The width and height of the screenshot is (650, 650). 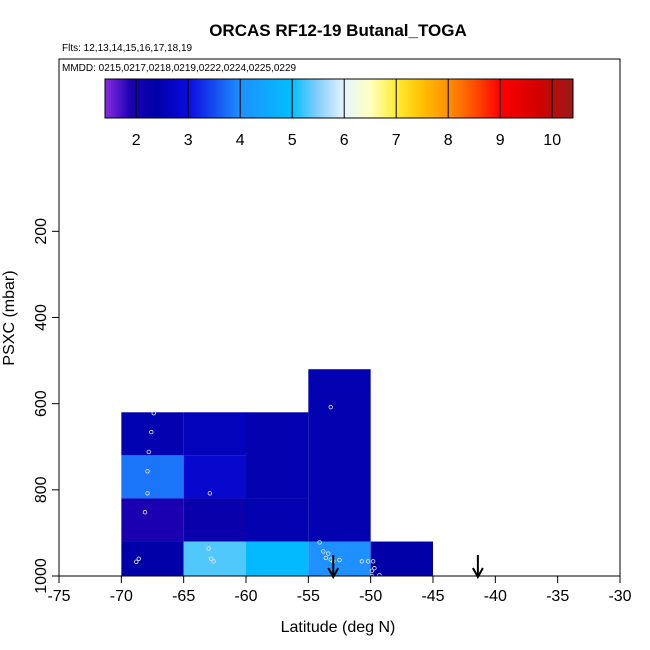 I want to click on colorbar: 2 3 4 5 6 7 8 9 10, so click(x=339, y=113).